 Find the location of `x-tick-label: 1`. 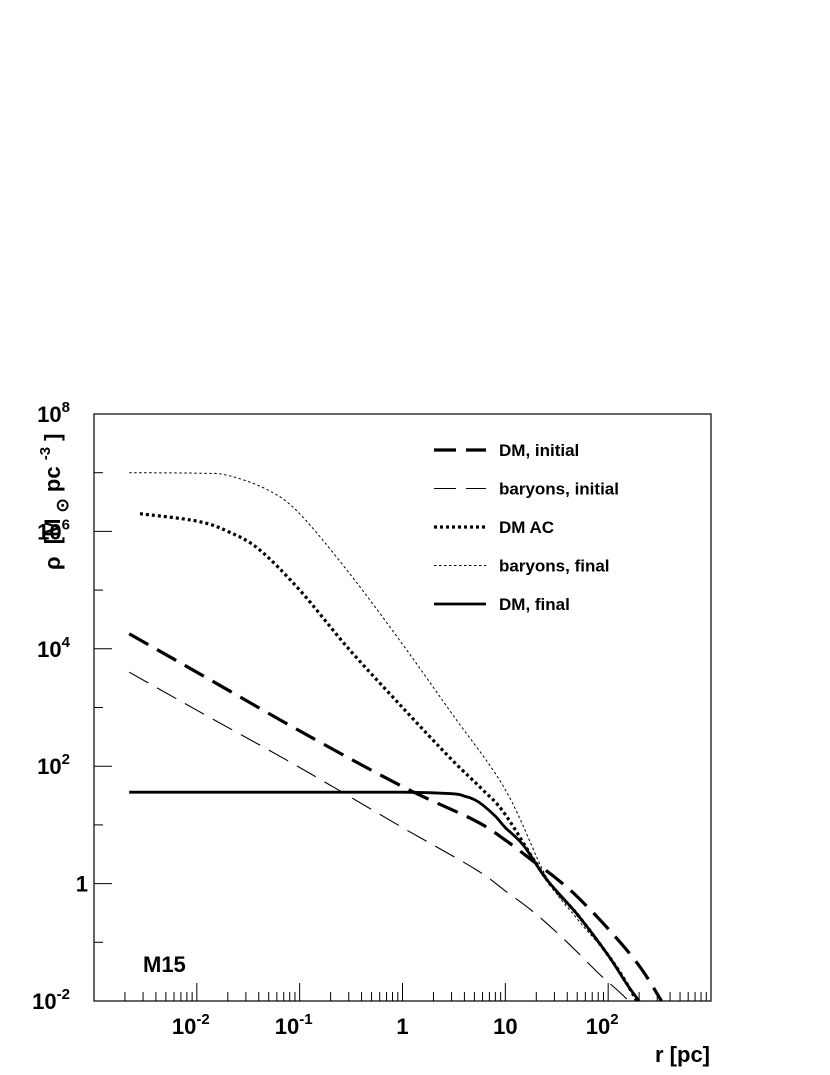

x-tick-label: 1 is located at coordinates (402, 1026).